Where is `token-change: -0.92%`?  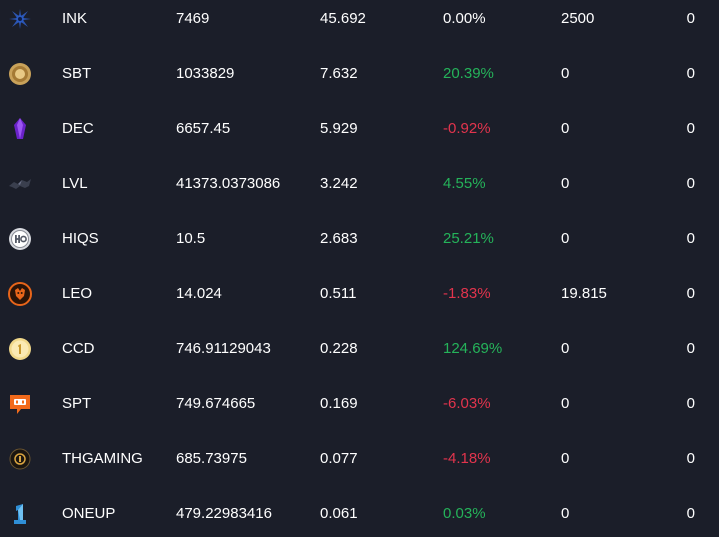 token-change: -0.92% is located at coordinates (467, 128).